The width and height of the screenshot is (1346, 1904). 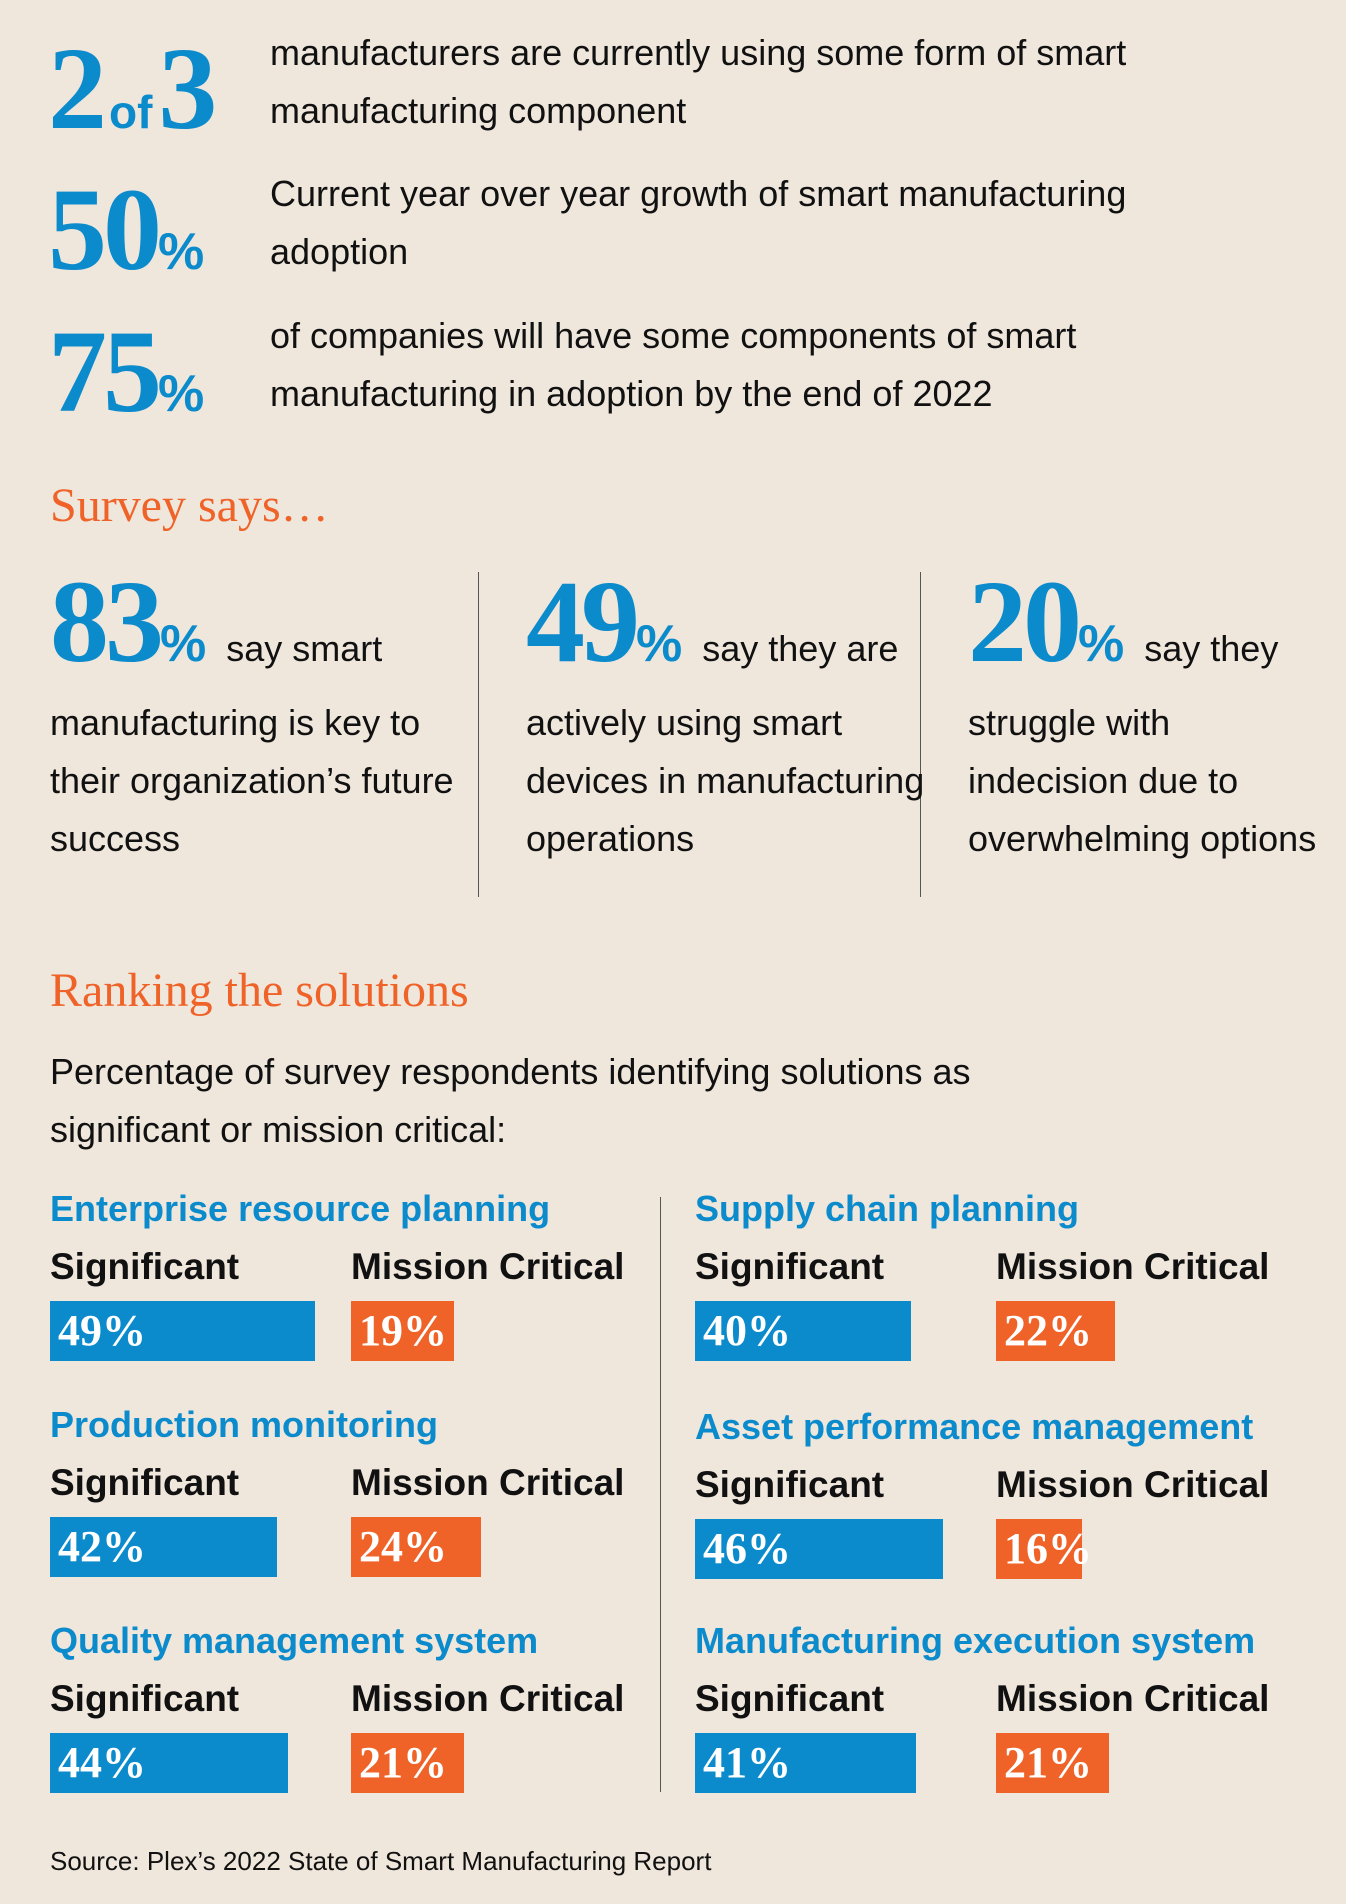 I want to click on bar-label: 22%, so click(x=1048, y=1330).